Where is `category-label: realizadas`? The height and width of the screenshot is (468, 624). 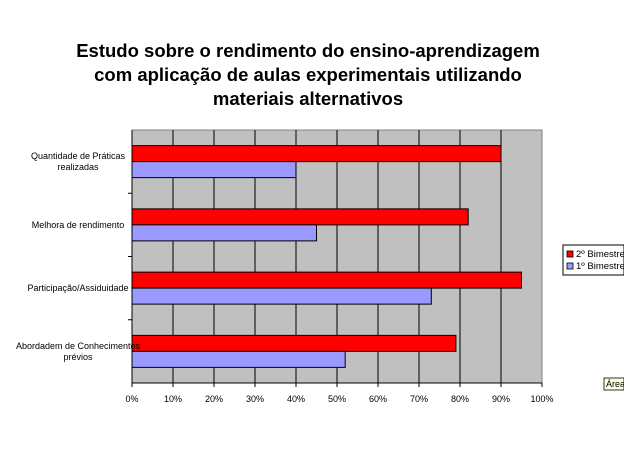
category-label: realizadas is located at coordinates (78, 167).